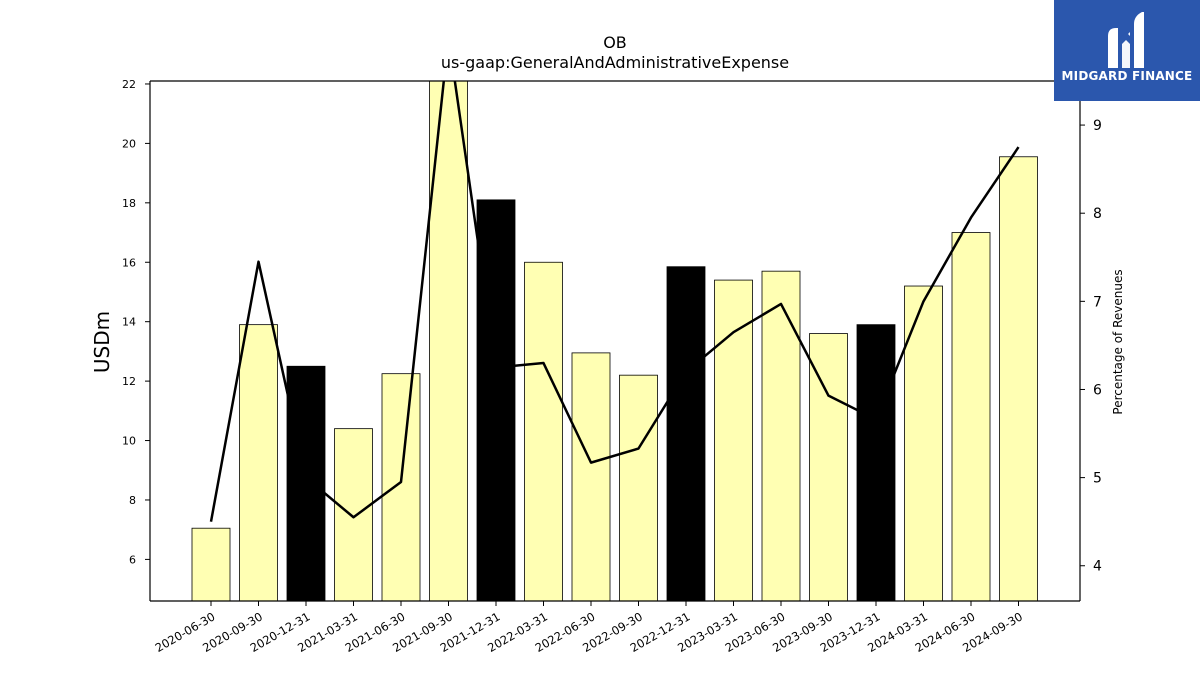 The image size is (1200, 675). I want to click on y2-tick-label: 5, so click(1097, 479).